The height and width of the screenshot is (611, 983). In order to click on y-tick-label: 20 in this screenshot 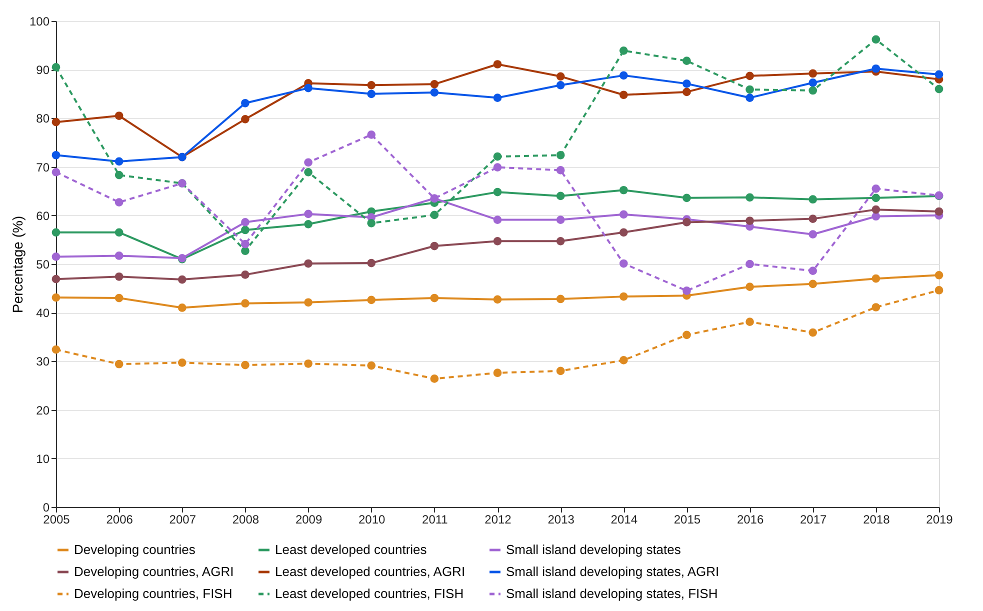, I will do `click(43, 410)`.